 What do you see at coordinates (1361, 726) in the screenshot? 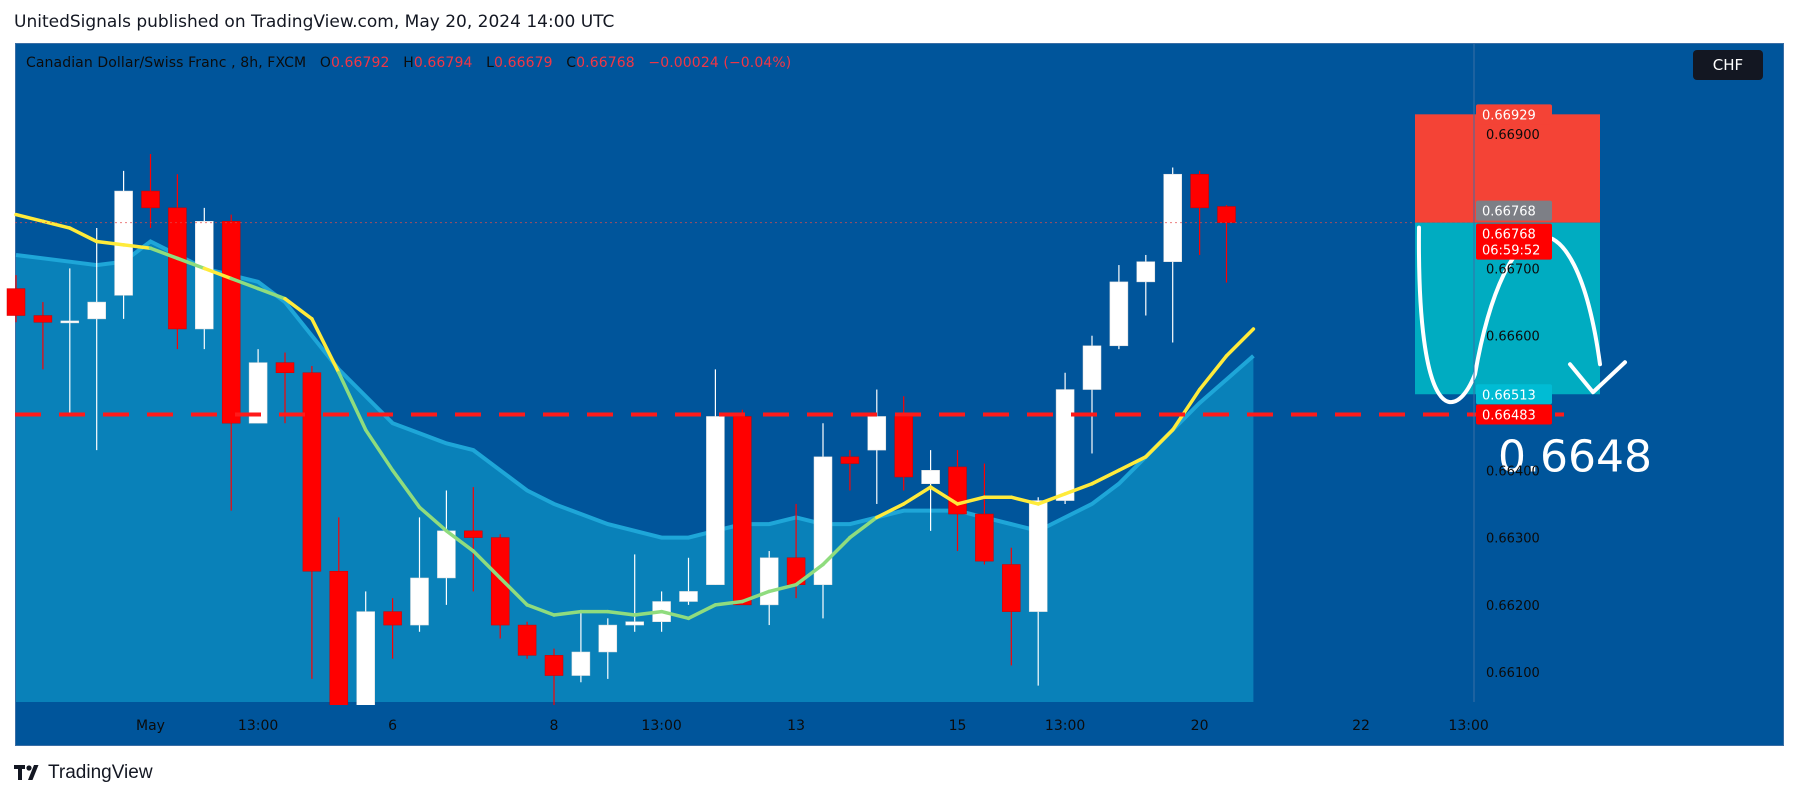
I see `time-tick-label: 22` at bounding box center [1361, 726].